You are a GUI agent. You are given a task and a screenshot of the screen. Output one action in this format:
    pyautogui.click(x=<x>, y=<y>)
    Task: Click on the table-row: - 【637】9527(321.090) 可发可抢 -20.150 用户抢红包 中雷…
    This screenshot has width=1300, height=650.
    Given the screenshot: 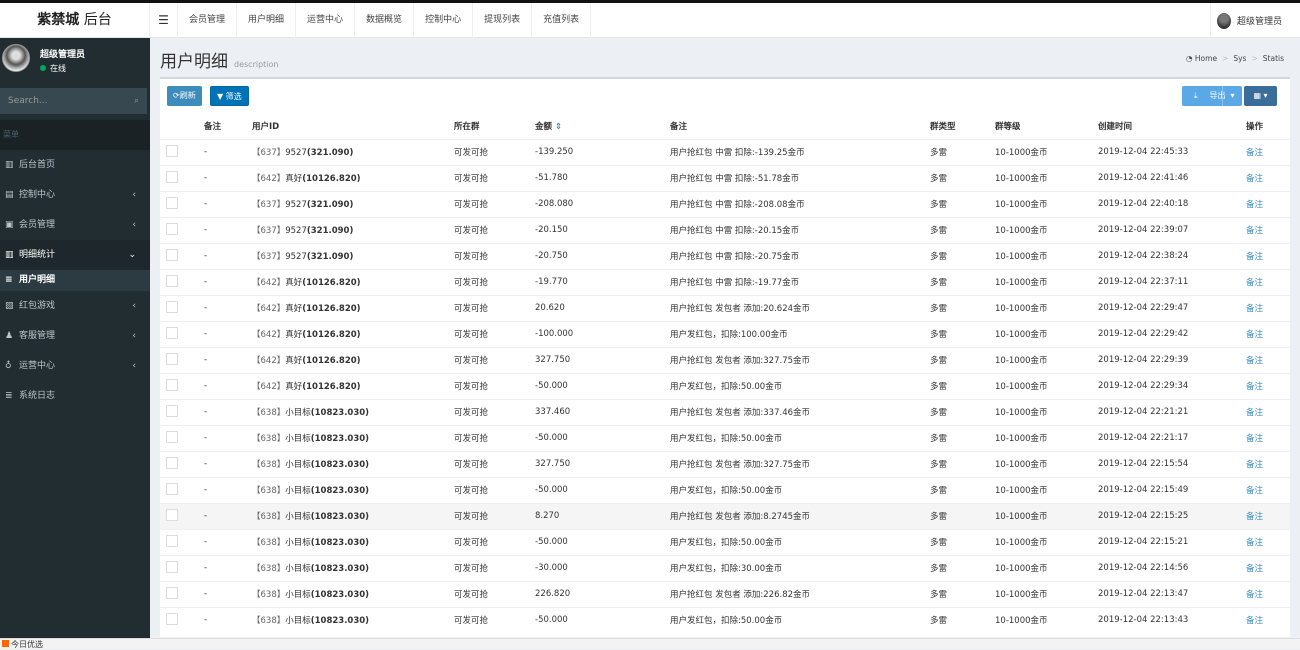 What is the action you would take?
    pyautogui.click(x=725, y=229)
    